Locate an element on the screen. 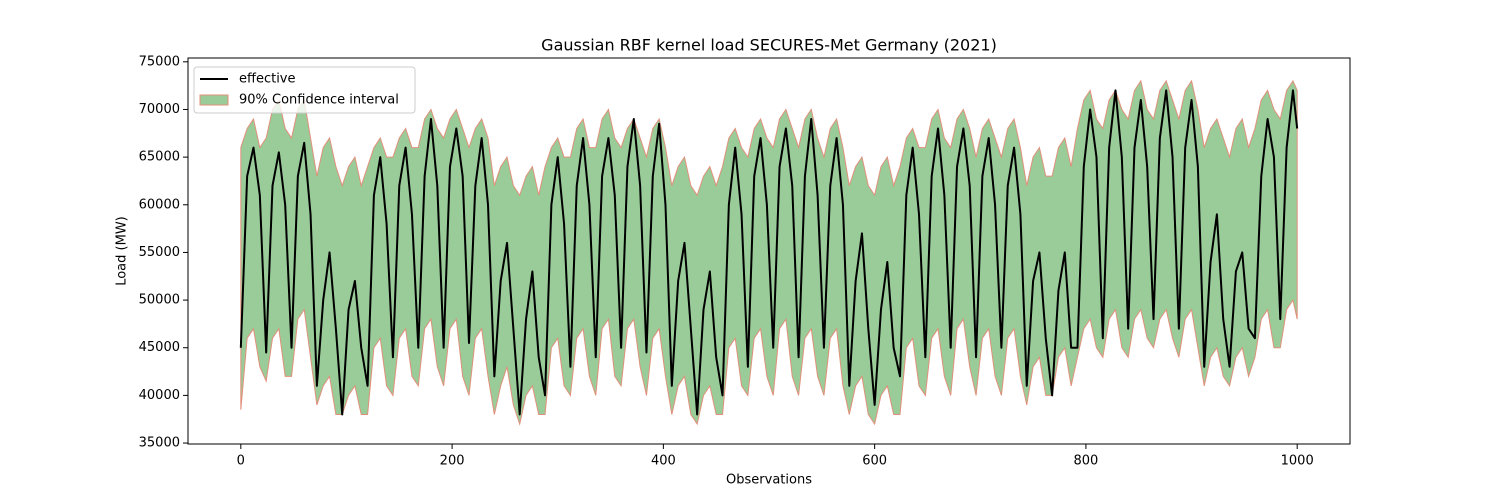  y-axis-label: Load (MW) is located at coordinates (122, 251).